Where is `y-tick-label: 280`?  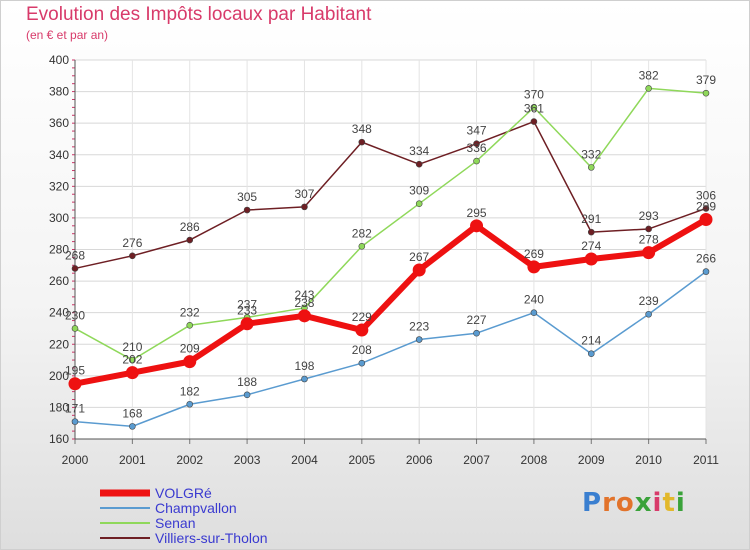 y-tick-label: 280 is located at coordinates (59, 250).